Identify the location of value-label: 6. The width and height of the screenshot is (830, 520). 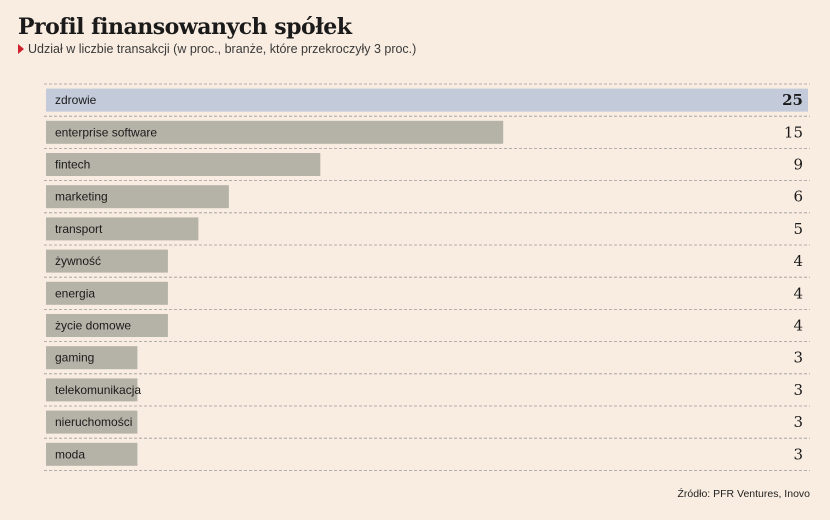
(798, 197).